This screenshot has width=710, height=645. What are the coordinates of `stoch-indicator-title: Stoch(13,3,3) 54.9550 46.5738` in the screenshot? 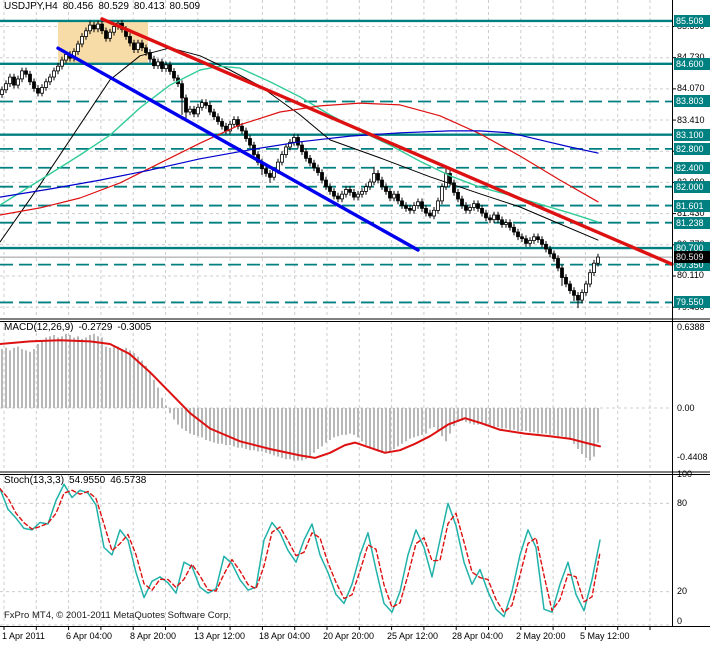 It's located at (77, 481).